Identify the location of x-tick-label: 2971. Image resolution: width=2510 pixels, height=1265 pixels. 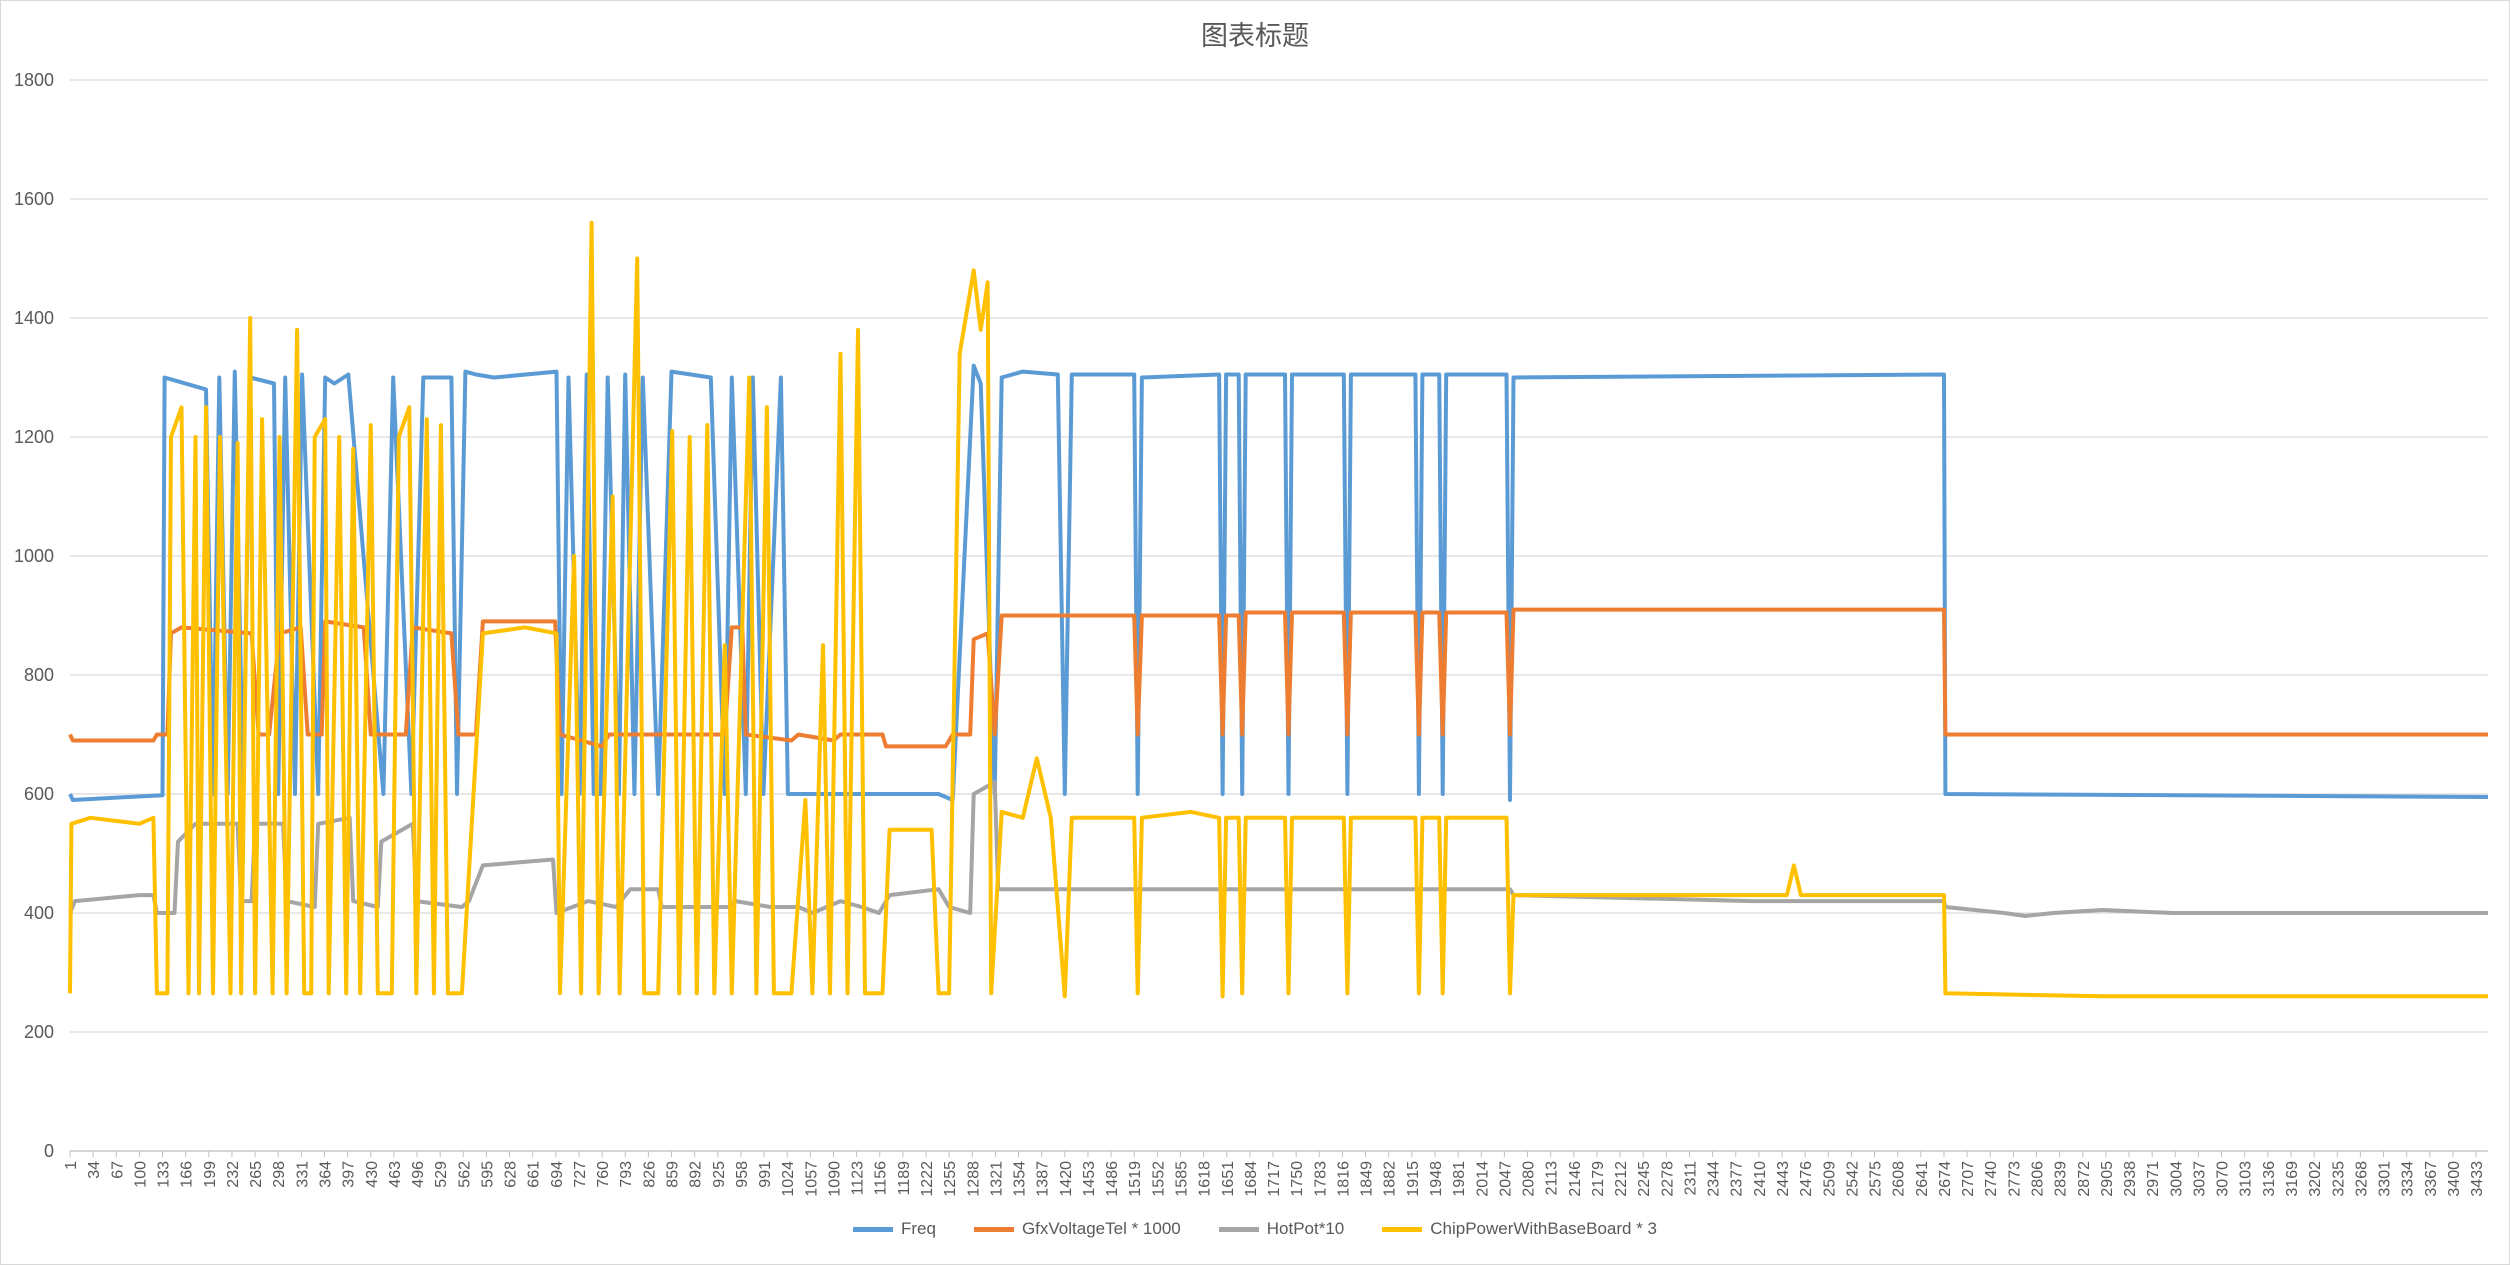
(2153, 1179).